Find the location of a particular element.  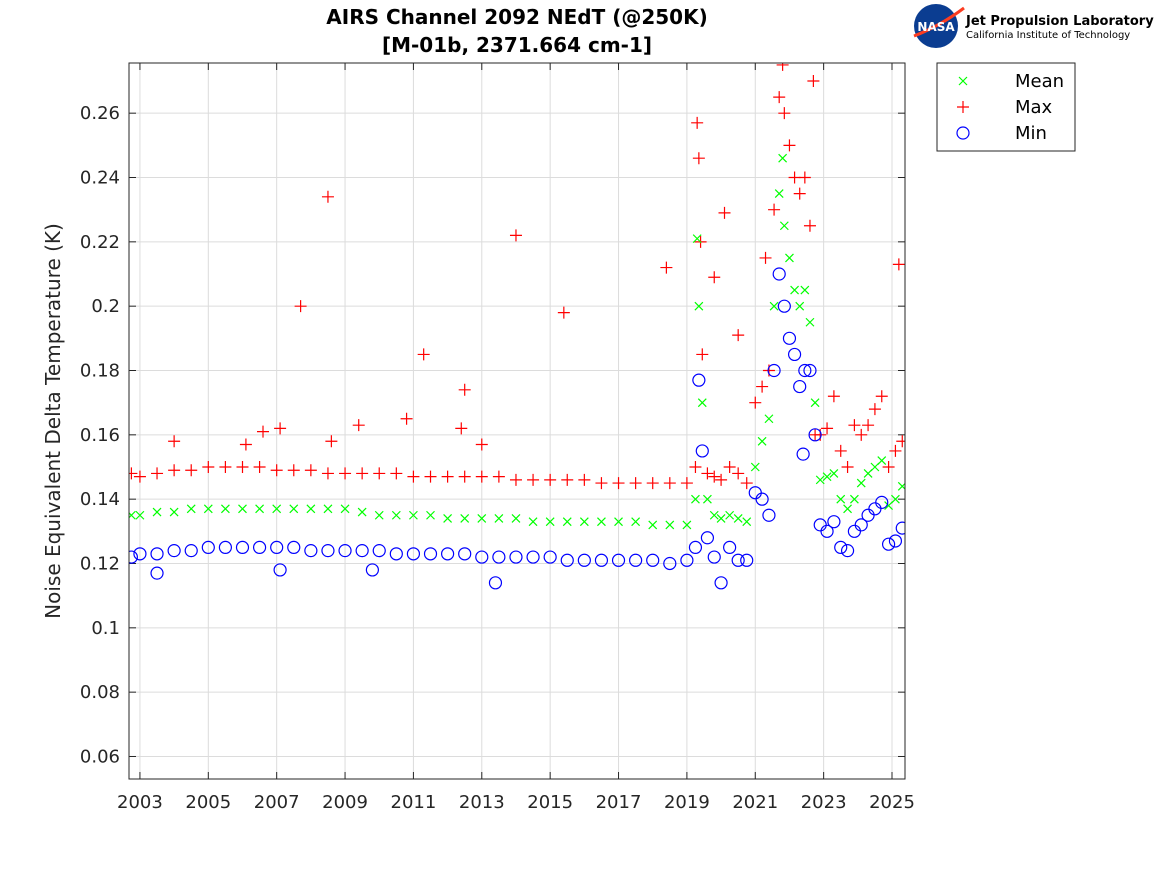

legend-marker-mean is located at coordinates (963, 81).